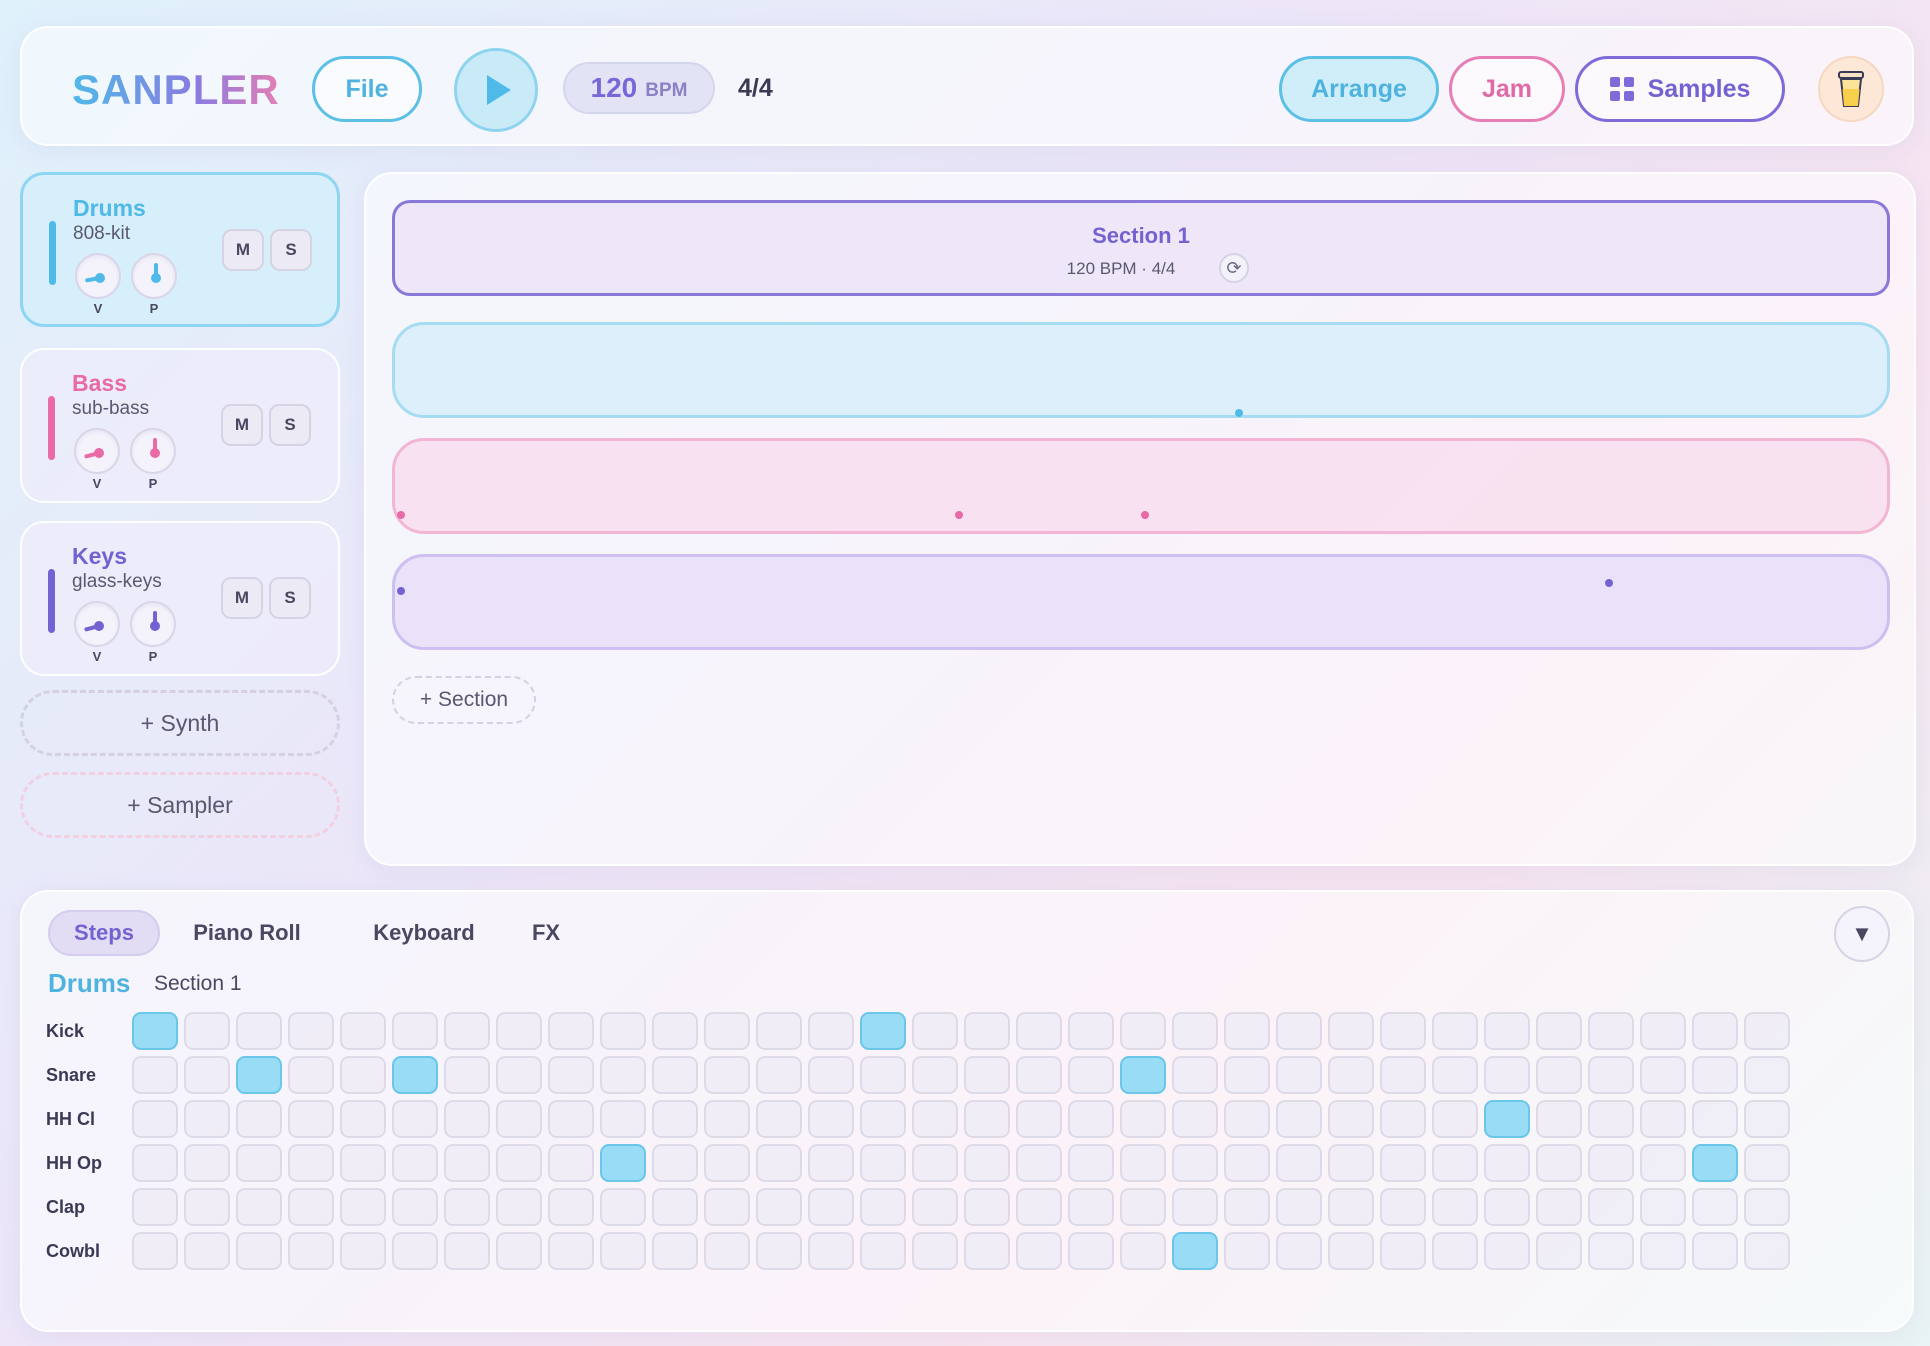 The width and height of the screenshot is (1930, 1346). What do you see at coordinates (464, 700) in the screenshot?
I see `add-section-button: + Section` at bounding box center [464, 700].